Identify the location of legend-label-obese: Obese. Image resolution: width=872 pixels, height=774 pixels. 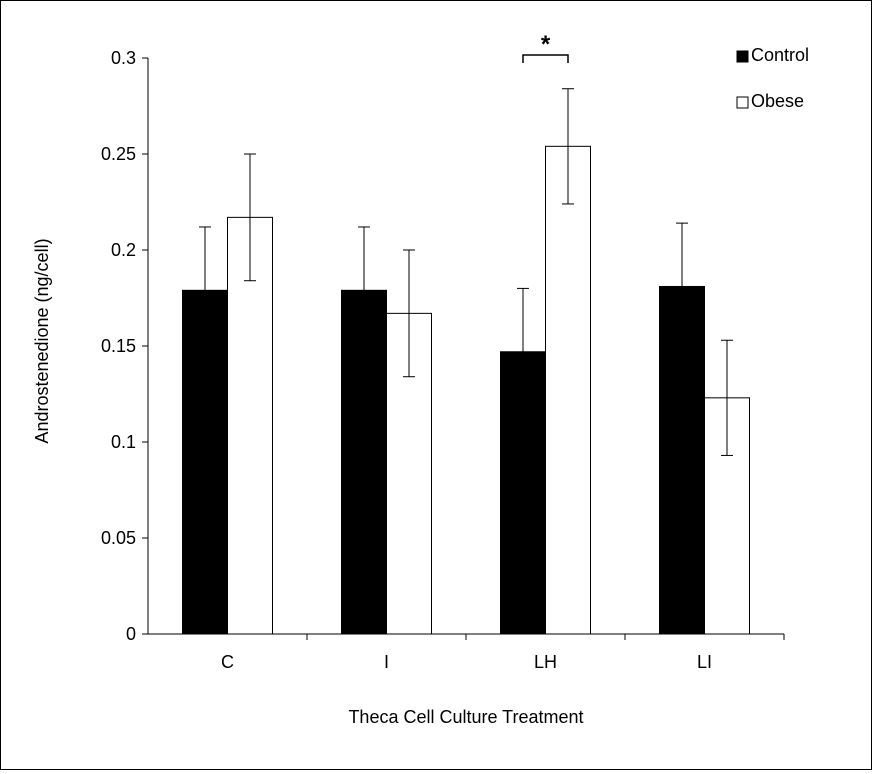
(777, 101).